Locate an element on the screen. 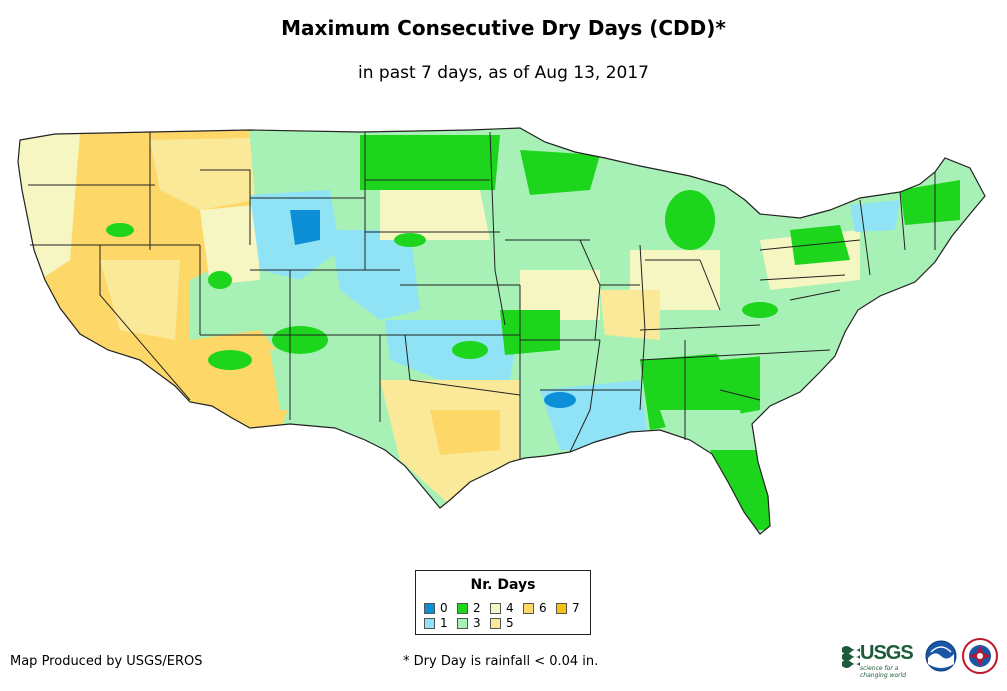 The image size is (1007, 691). legend-item: 6 is located at coordinates (535, 608).